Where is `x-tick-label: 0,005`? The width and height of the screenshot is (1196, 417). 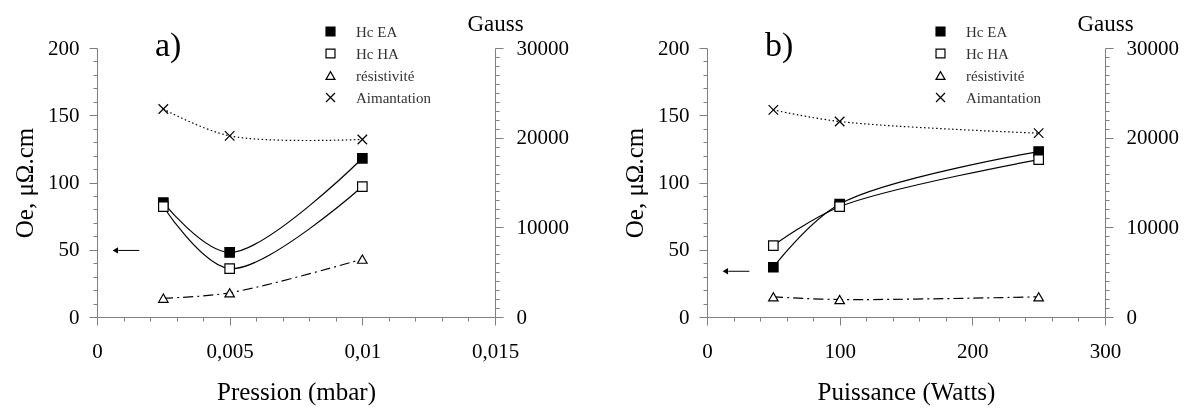
x-tick-label: 0,005 is located at coordinates (230, 350).